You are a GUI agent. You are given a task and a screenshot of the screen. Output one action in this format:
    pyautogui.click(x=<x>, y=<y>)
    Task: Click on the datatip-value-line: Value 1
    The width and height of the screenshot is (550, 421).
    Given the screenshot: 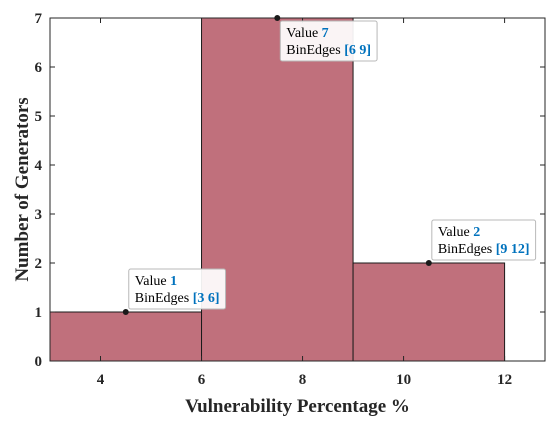 What is the action you would take?
    pyautogui.click(x=156, y=281)
    